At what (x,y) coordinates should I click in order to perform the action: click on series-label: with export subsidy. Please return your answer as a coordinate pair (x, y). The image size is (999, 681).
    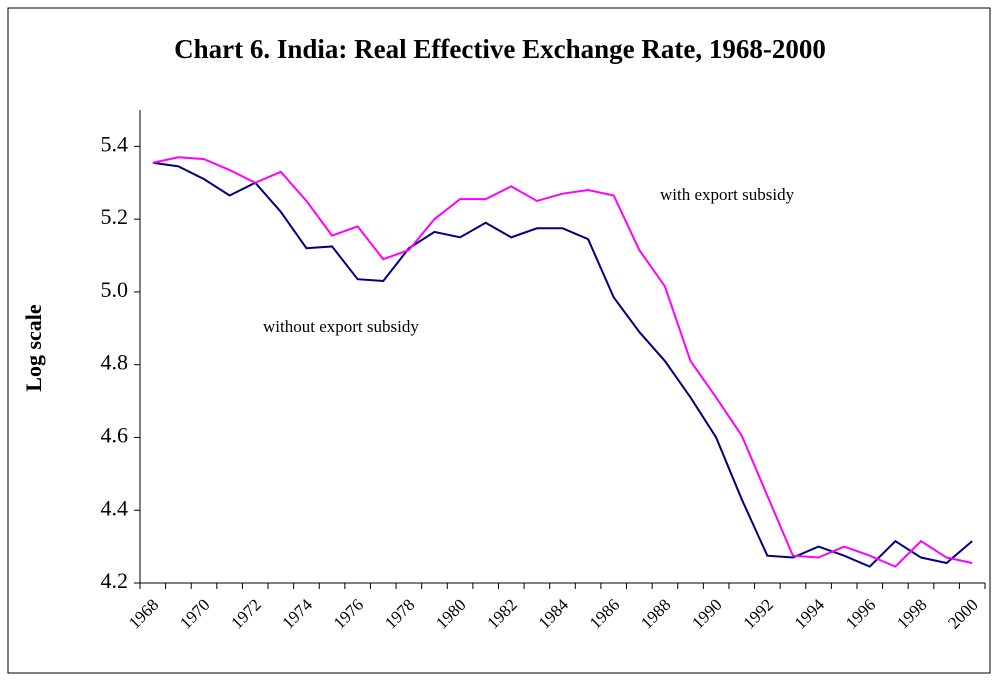
    Looking at the image, I should click on (727, 194).